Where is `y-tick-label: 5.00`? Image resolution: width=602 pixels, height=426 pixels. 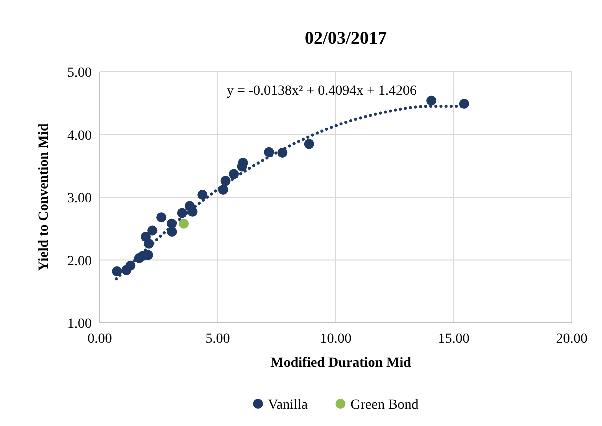 y-tick-label: 5.00 is located at coordinates (80, 73).